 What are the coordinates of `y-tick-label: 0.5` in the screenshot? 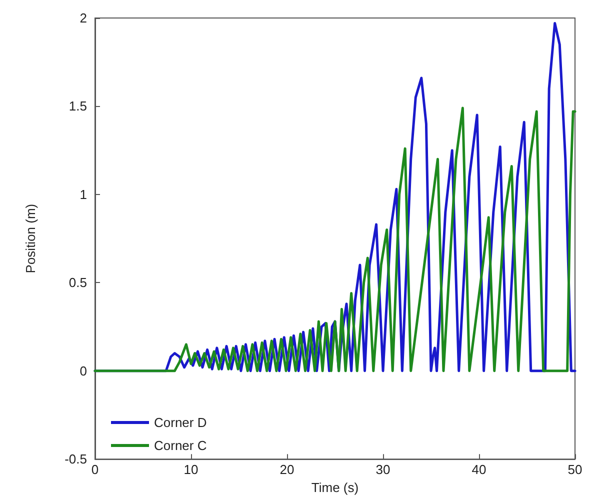 It's located at (77, 282).